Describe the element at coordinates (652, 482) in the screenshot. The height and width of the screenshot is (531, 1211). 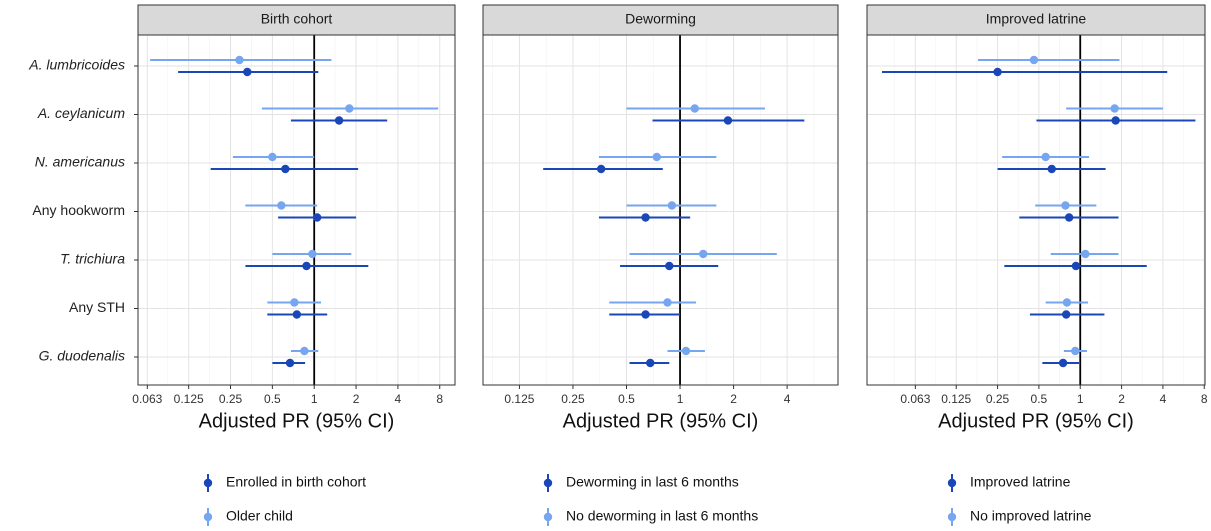
I see `legend-label: Deworming in last 6 months` at that location.